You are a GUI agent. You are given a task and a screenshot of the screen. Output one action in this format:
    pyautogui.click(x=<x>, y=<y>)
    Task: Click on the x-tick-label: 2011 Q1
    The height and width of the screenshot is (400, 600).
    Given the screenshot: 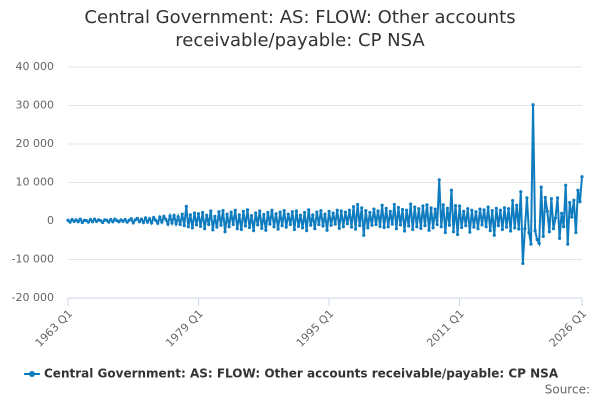 What is the action you would take?
    pyautogui.click(x=445, y=328)
    